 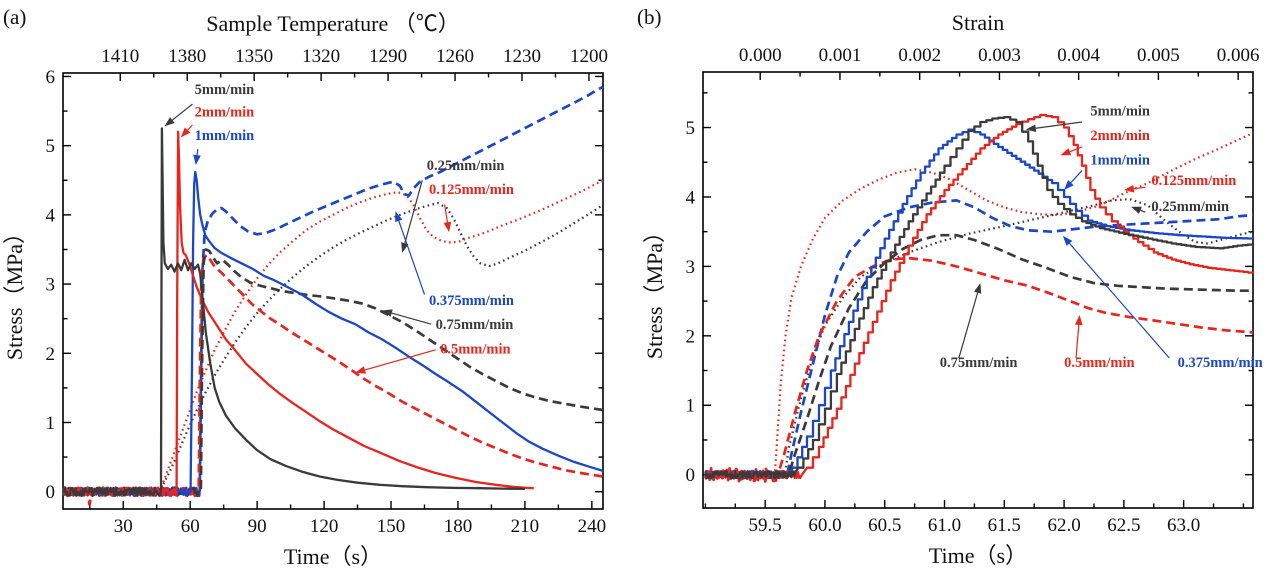 I want to click on svg-text: 6, so click(x=51, y=77).